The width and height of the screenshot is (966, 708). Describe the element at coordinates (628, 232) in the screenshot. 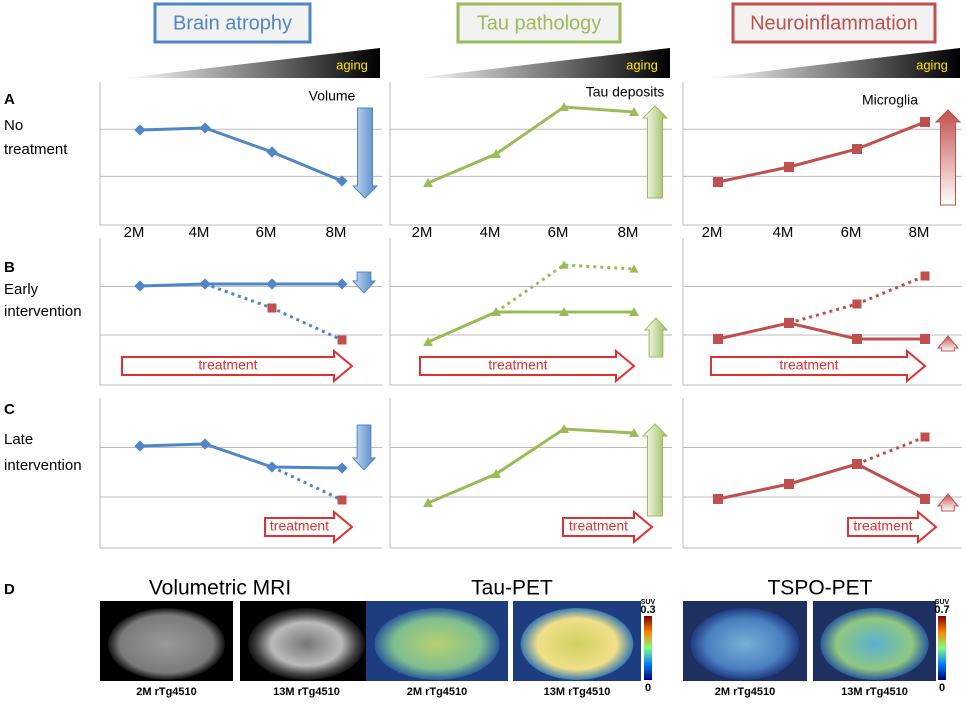

I see `x-label: 8M` at that location.